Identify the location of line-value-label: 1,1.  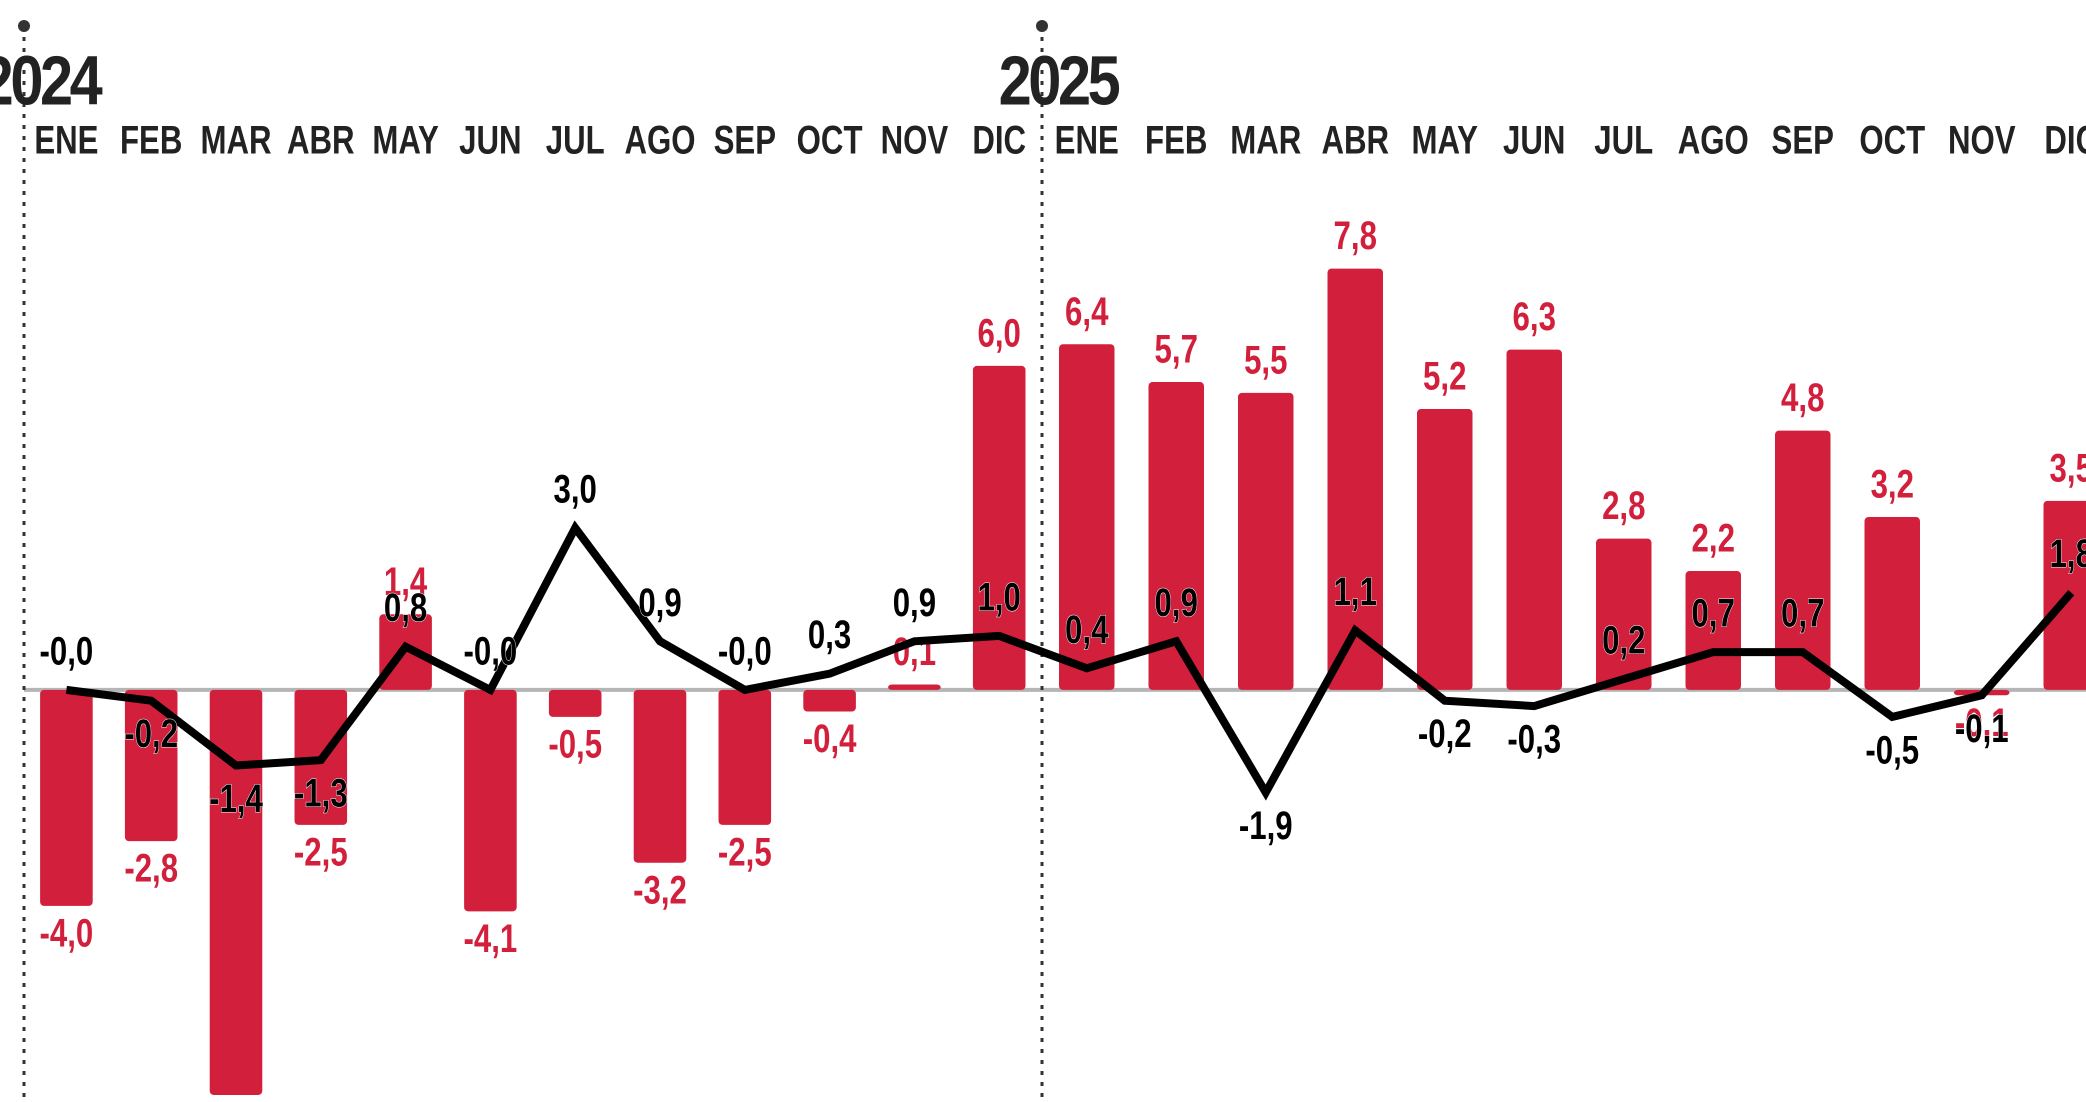
(1355, 591).